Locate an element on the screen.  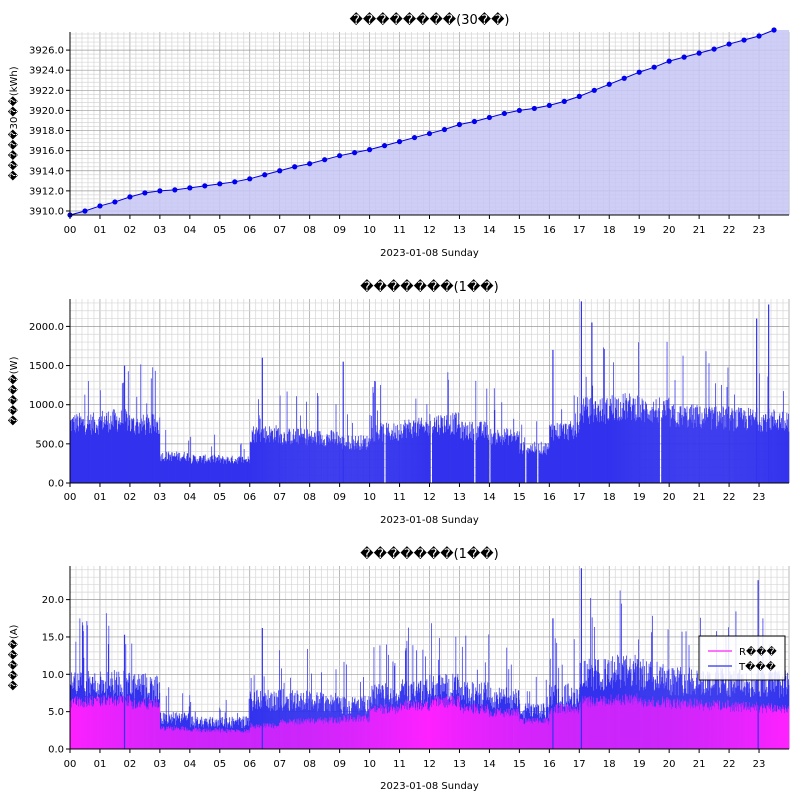
data-point is located at coordinates (624, 78).